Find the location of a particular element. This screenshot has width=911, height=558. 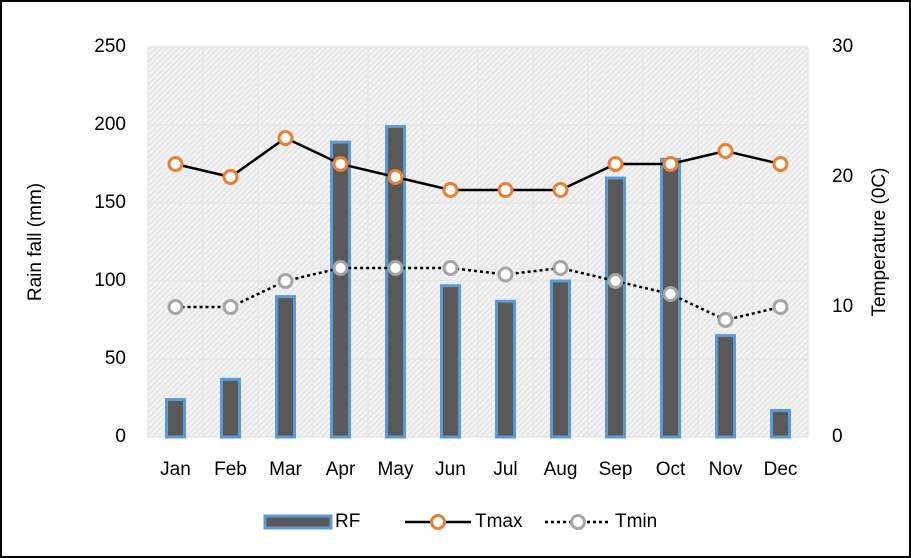

x-tick-label: Jun is located at coordinates (450, 469).